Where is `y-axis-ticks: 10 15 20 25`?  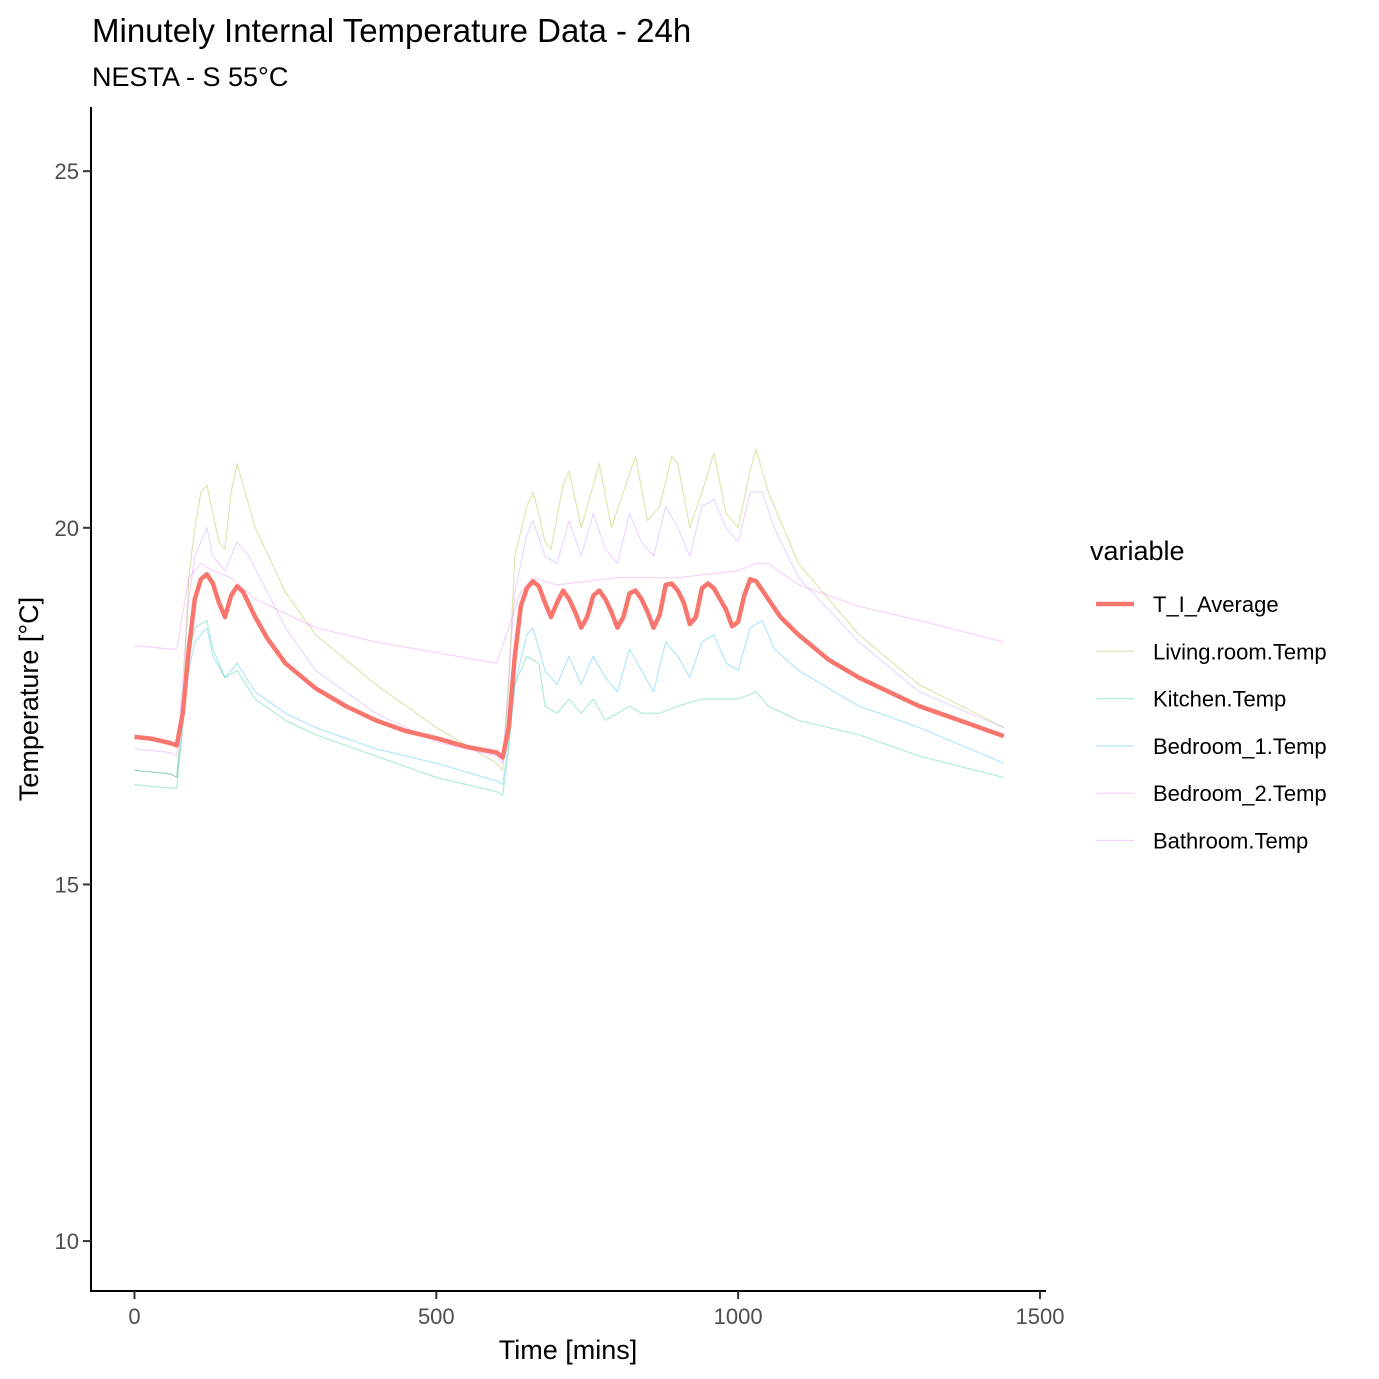
y-axis-ticks: 10 15 20 25 is located at coordinates (73, 706).